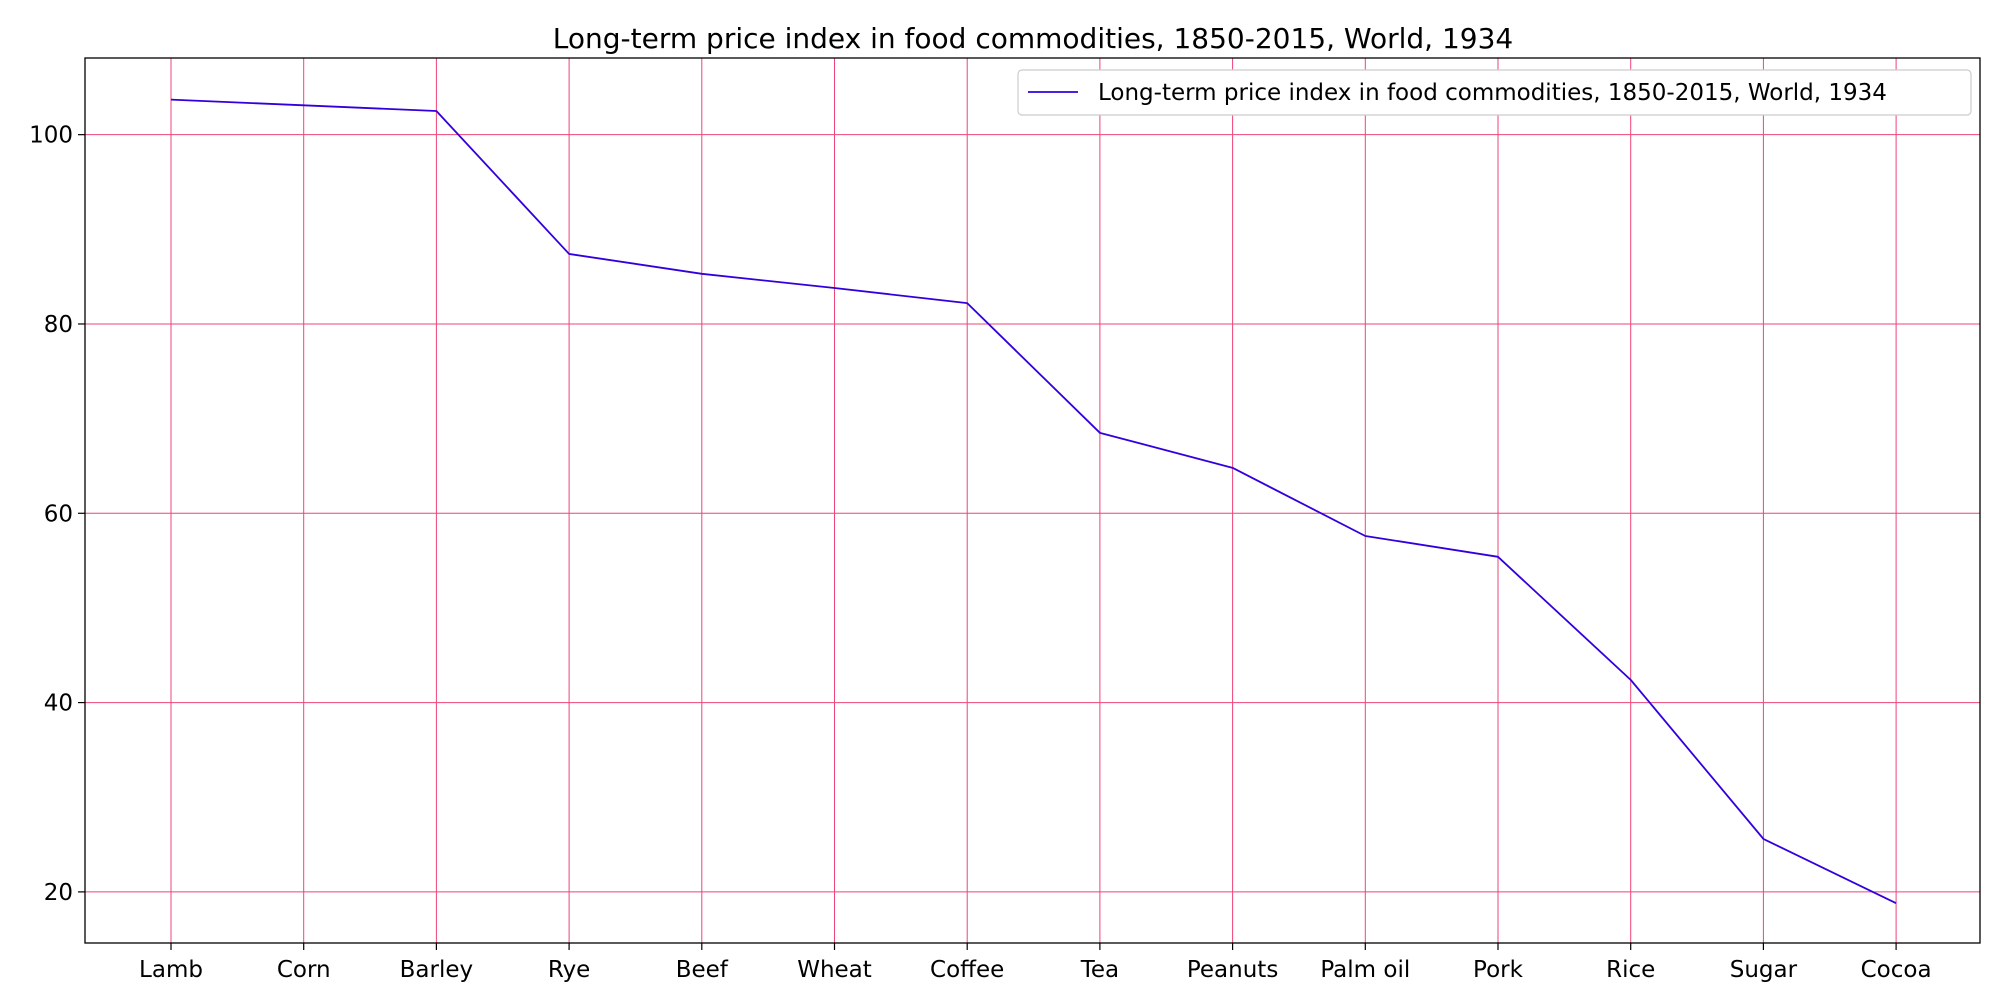 The image size is (2000, 1000). What do you see at coordinates (1099, 970) in the screenshot?
I see `x-tick-label: Tea` at bounding box center [1099, 970].